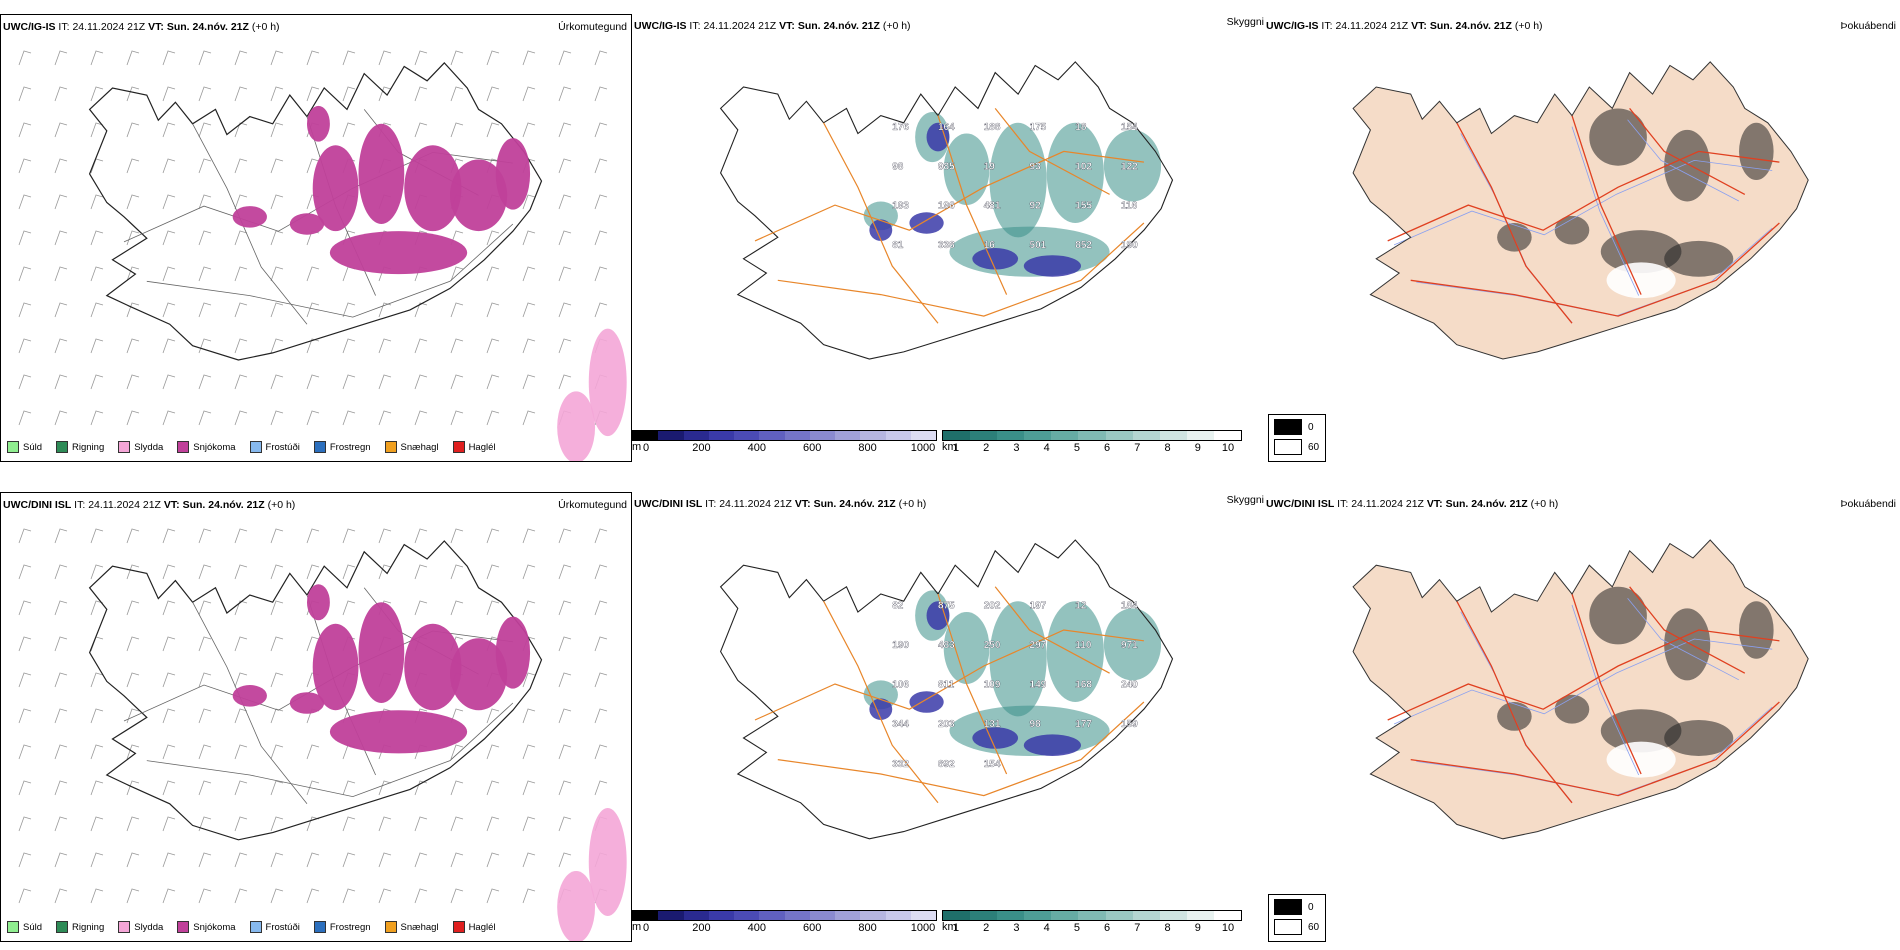 The image size is (1900, 950). I want to click on height-label: 892, so click(946, 764).